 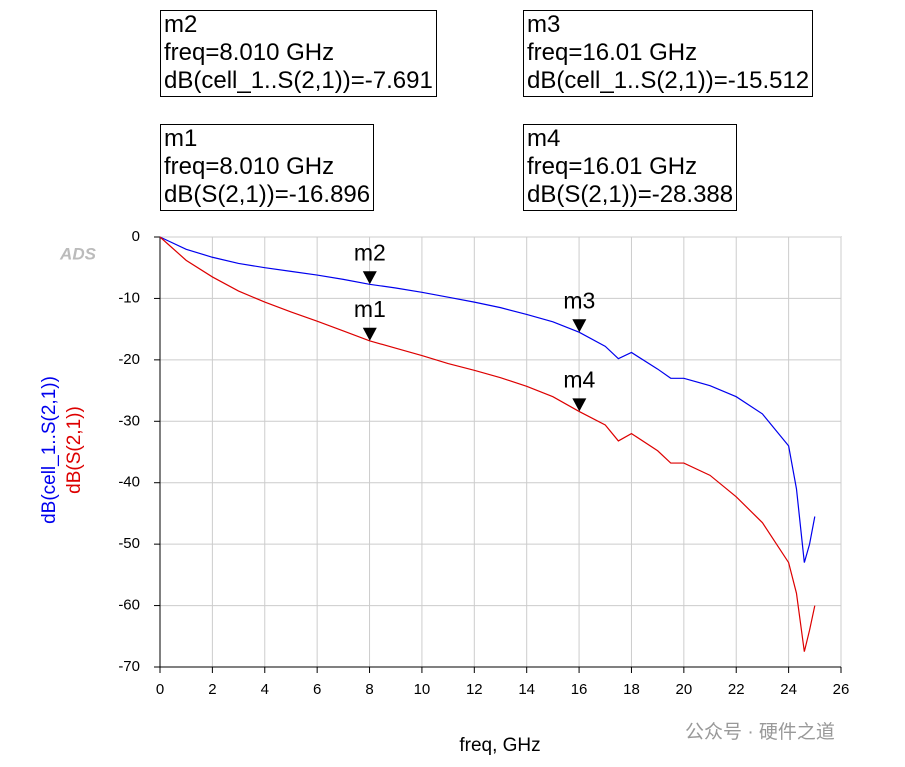 What do you see at coordinates (369, 689) in the screenshot?
I see `x-tick-label: 8` at bounding box center [369, 689].